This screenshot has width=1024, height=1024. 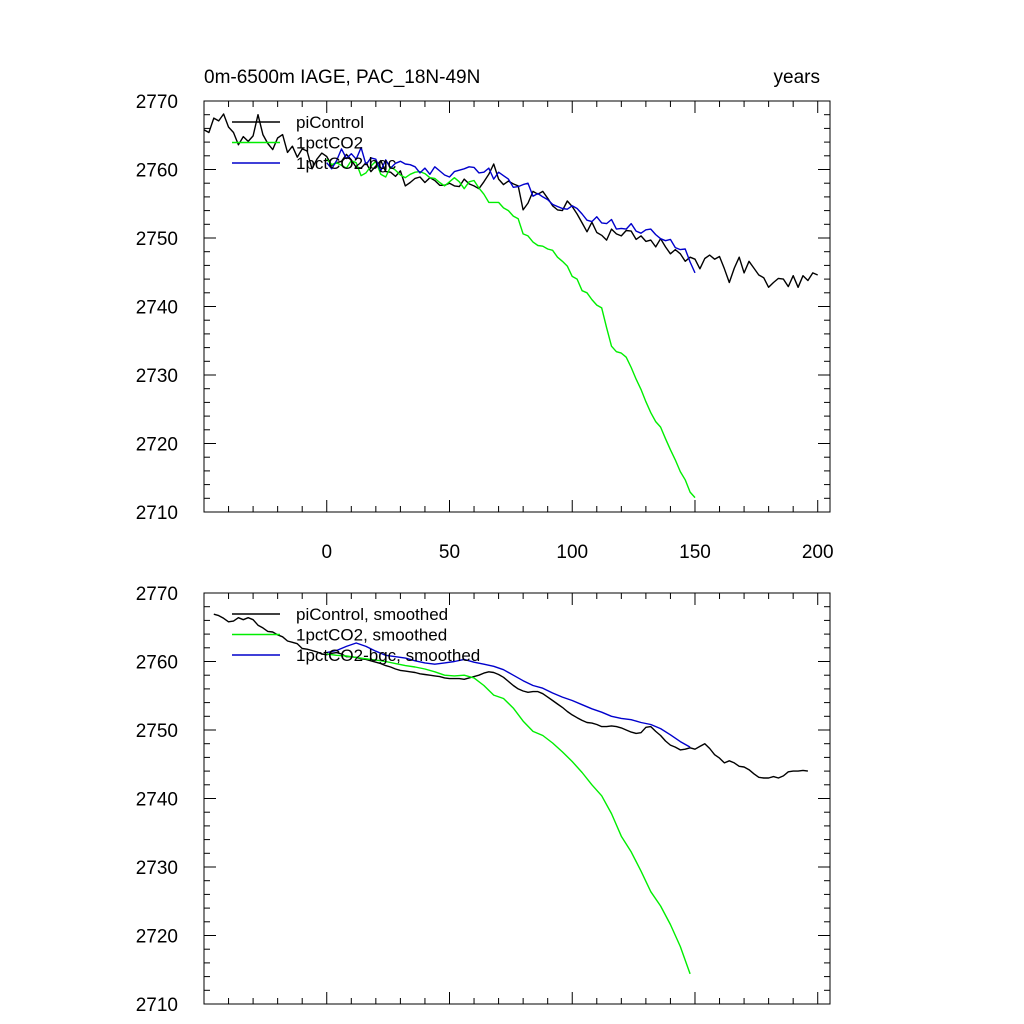 I want to click on series-line-1pctco2, so click(x=511, y=328).